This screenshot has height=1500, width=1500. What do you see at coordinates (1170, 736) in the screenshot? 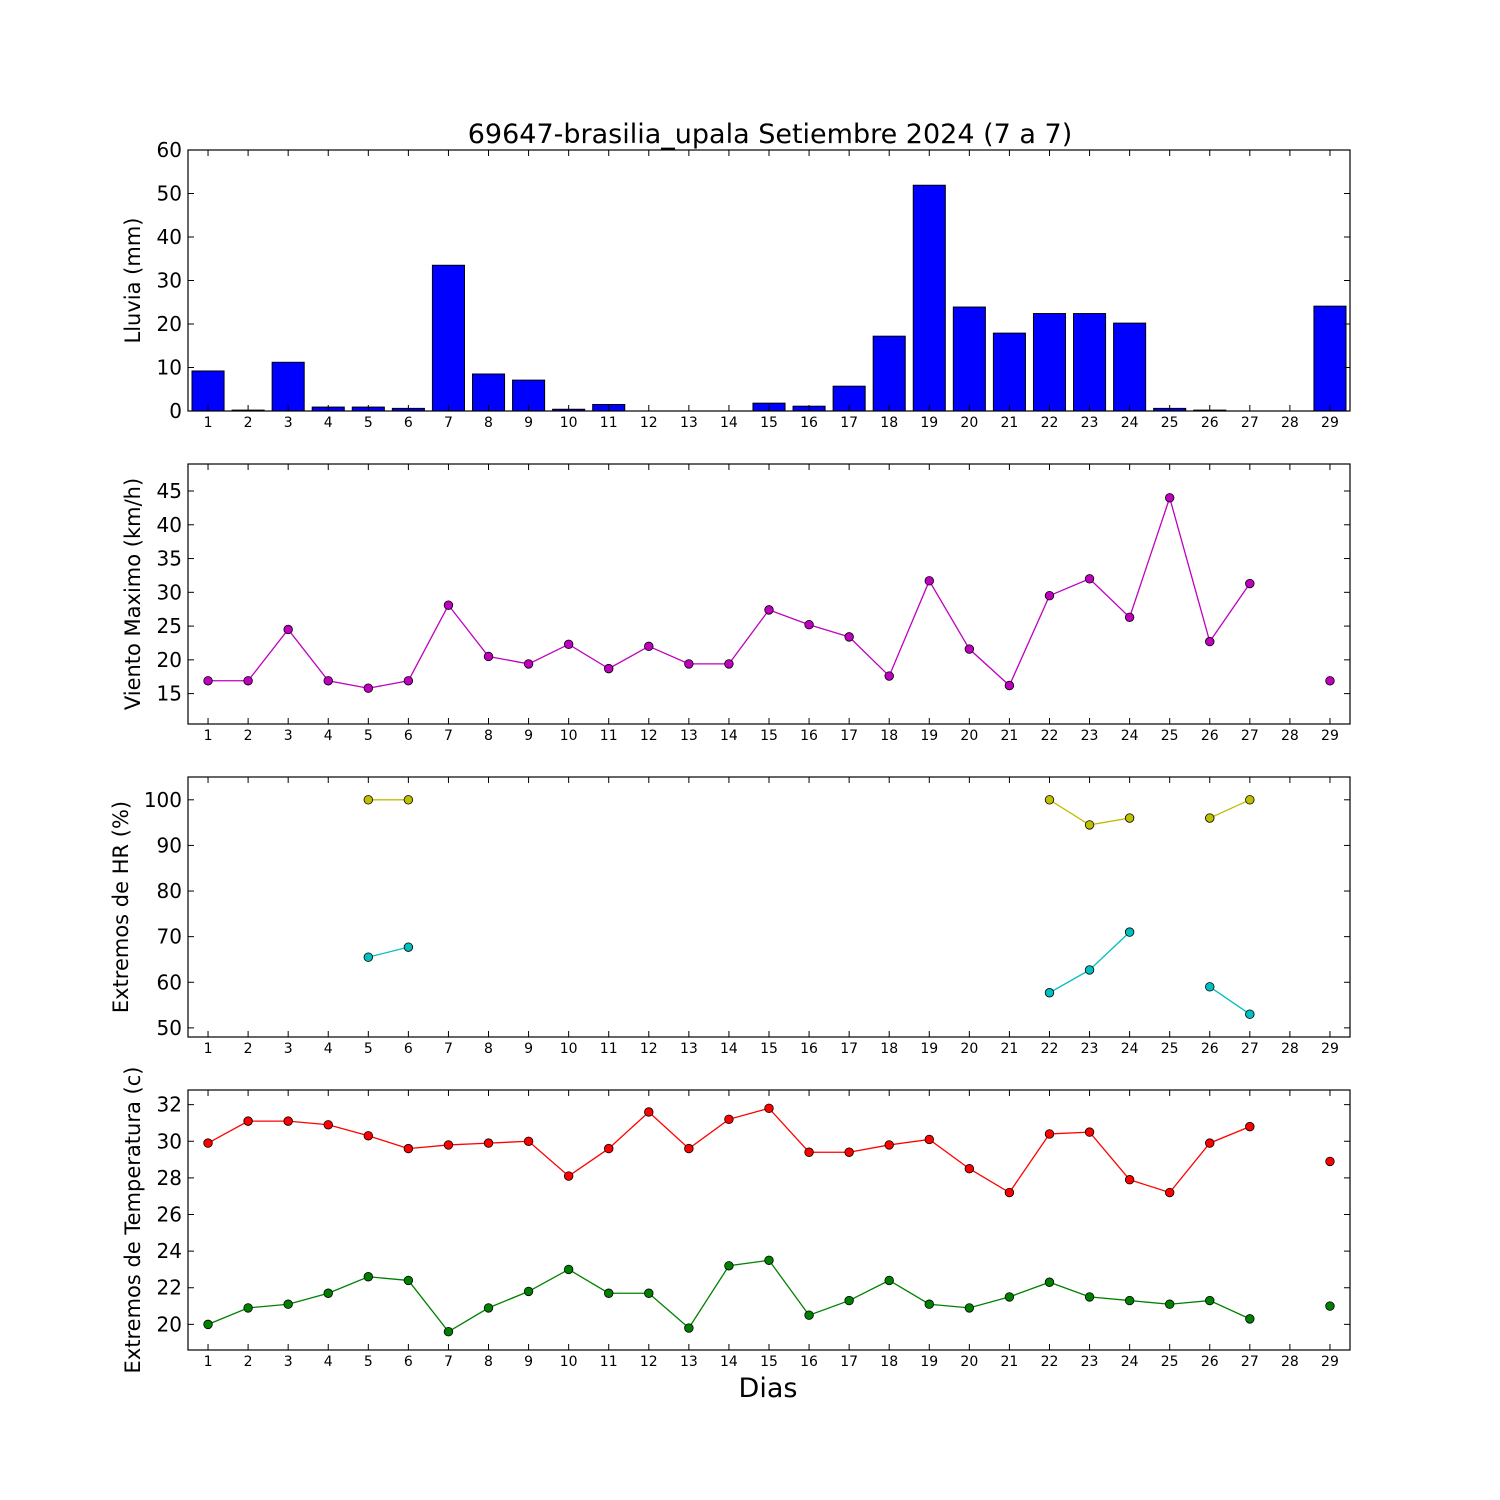
I see `x-tick-label: 25` at bounding box center [1170, 736].